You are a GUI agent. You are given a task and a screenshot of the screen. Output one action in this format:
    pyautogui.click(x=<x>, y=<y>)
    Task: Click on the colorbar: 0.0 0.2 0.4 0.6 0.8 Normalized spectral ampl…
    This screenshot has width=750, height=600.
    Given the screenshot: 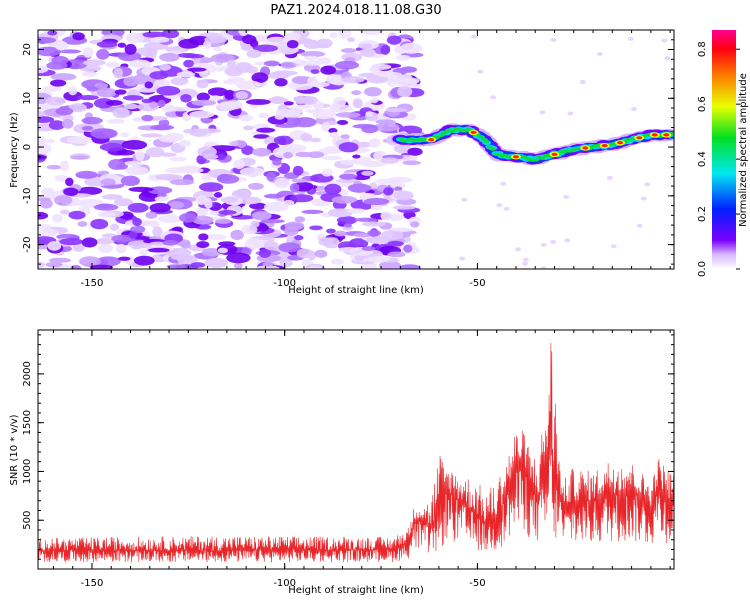 What is the action you would take?
    pyautogui.click(x=723, y=153)
    